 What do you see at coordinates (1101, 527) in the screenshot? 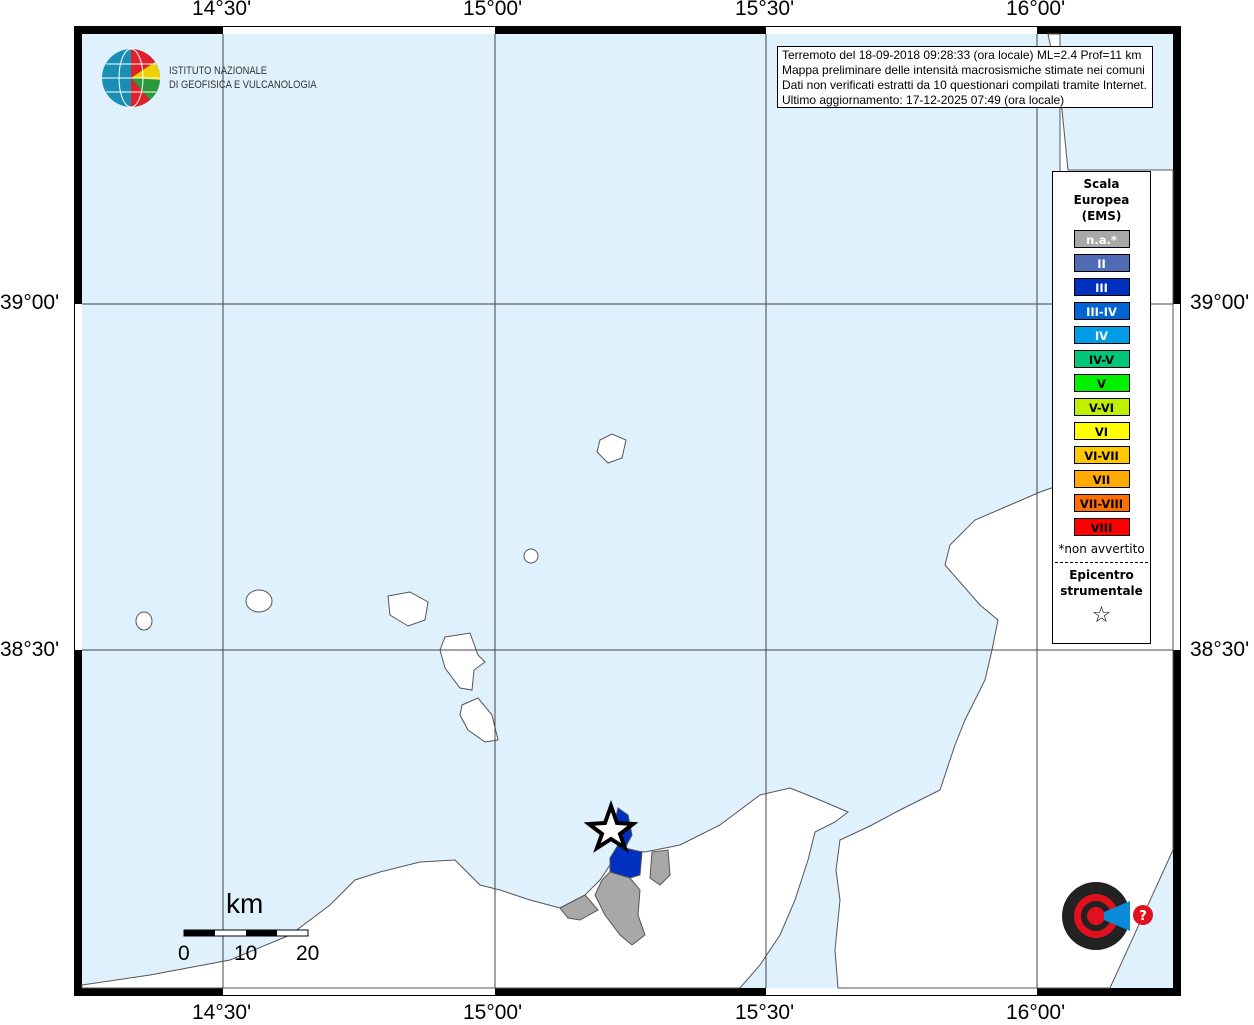
I see `legend-swatch-viii: VIII` at bounding box center [1101, 527].